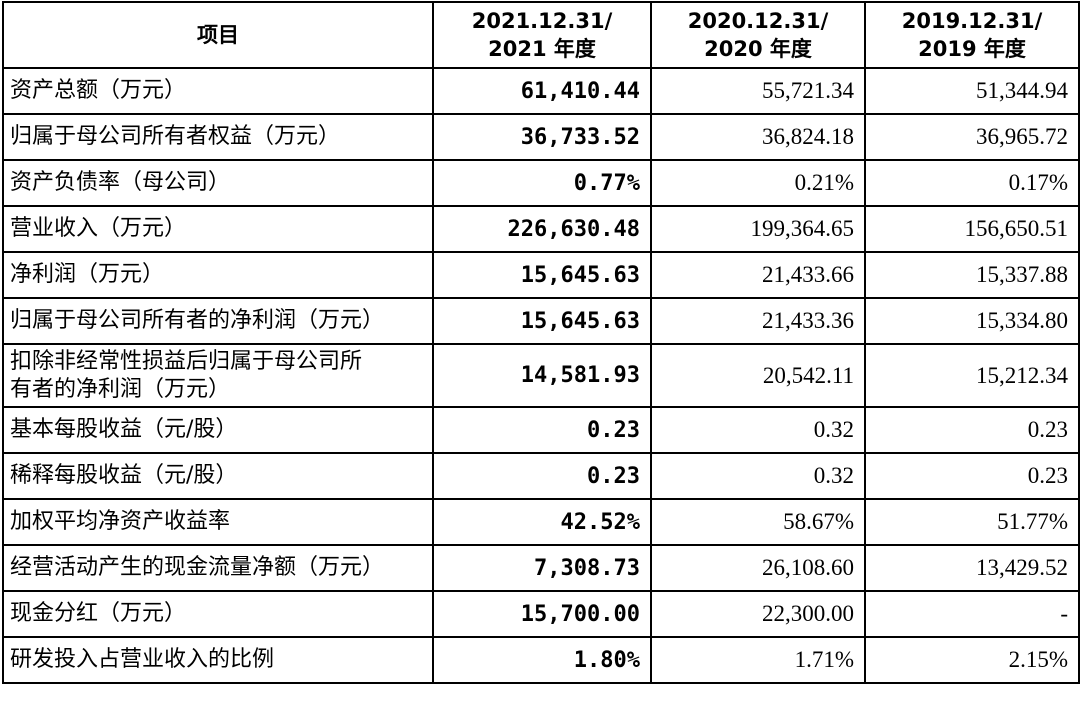 This screenshot has height=709, width=1080. What do you see at coordinates (218, 137) in the screenshot?
I see `row-label: 归属于母公司所有者权益（万元）` at bounding box center [218, 137].